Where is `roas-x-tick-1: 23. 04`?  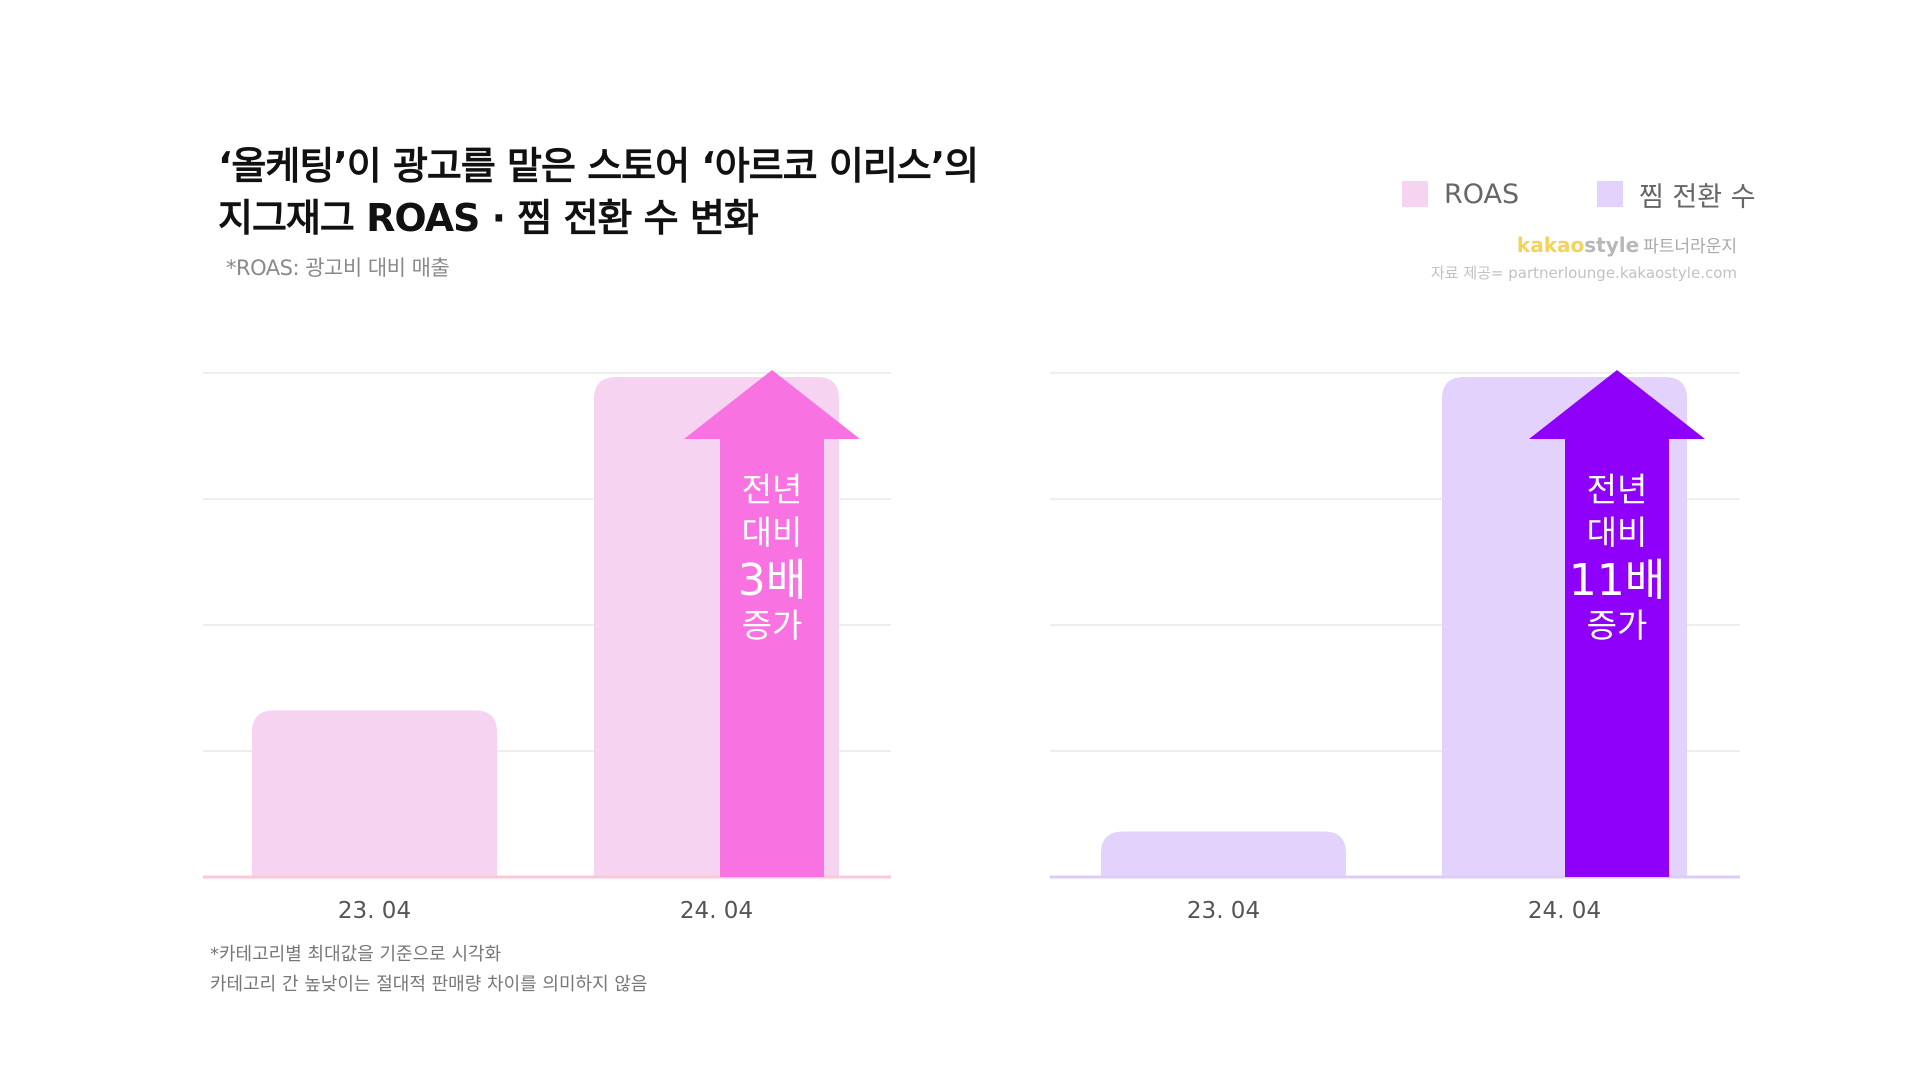 roas-x-tick-1: 23. 04 is located at coordinates (374, 911).